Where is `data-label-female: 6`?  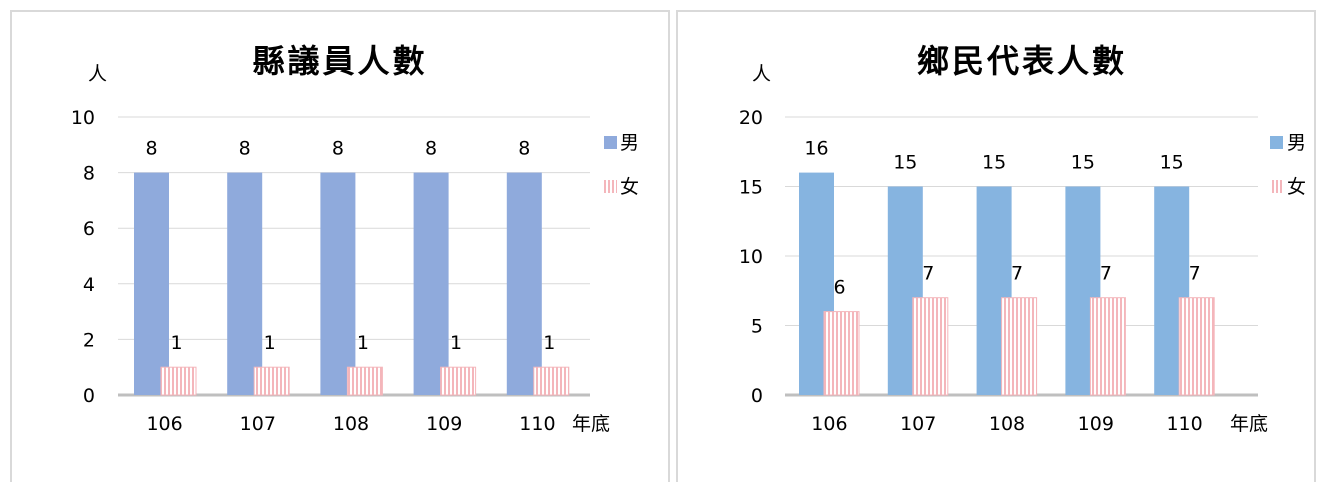
data-label-female: 6 is located at coordinates (839, 288).